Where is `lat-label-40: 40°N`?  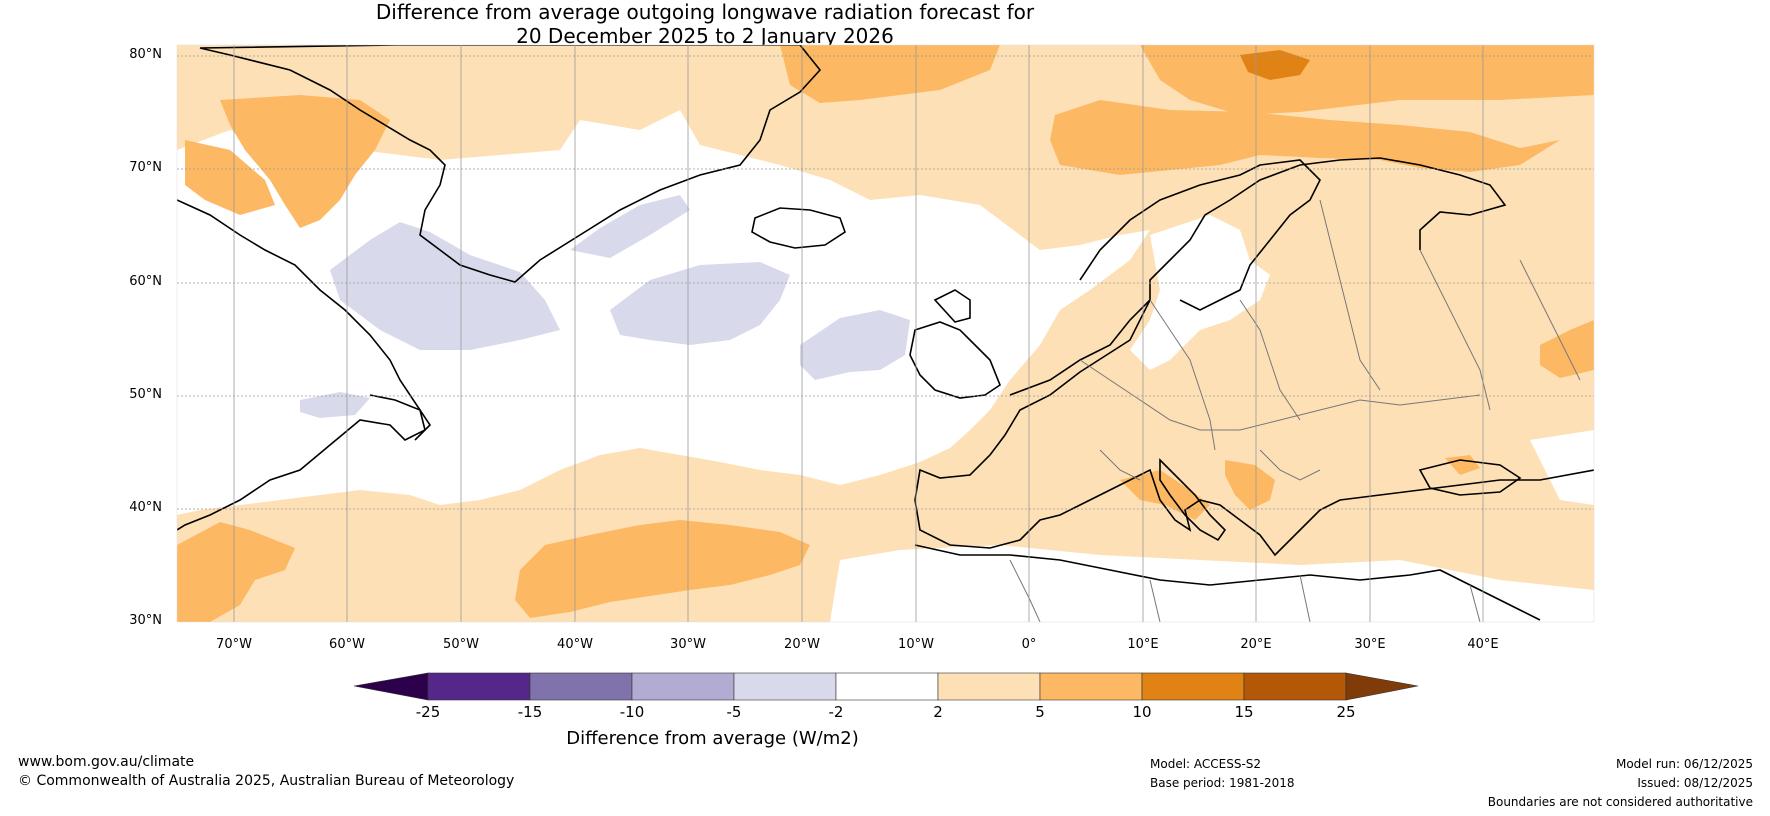
lat-label-40: 40°N is located at coordinates (145, 507).